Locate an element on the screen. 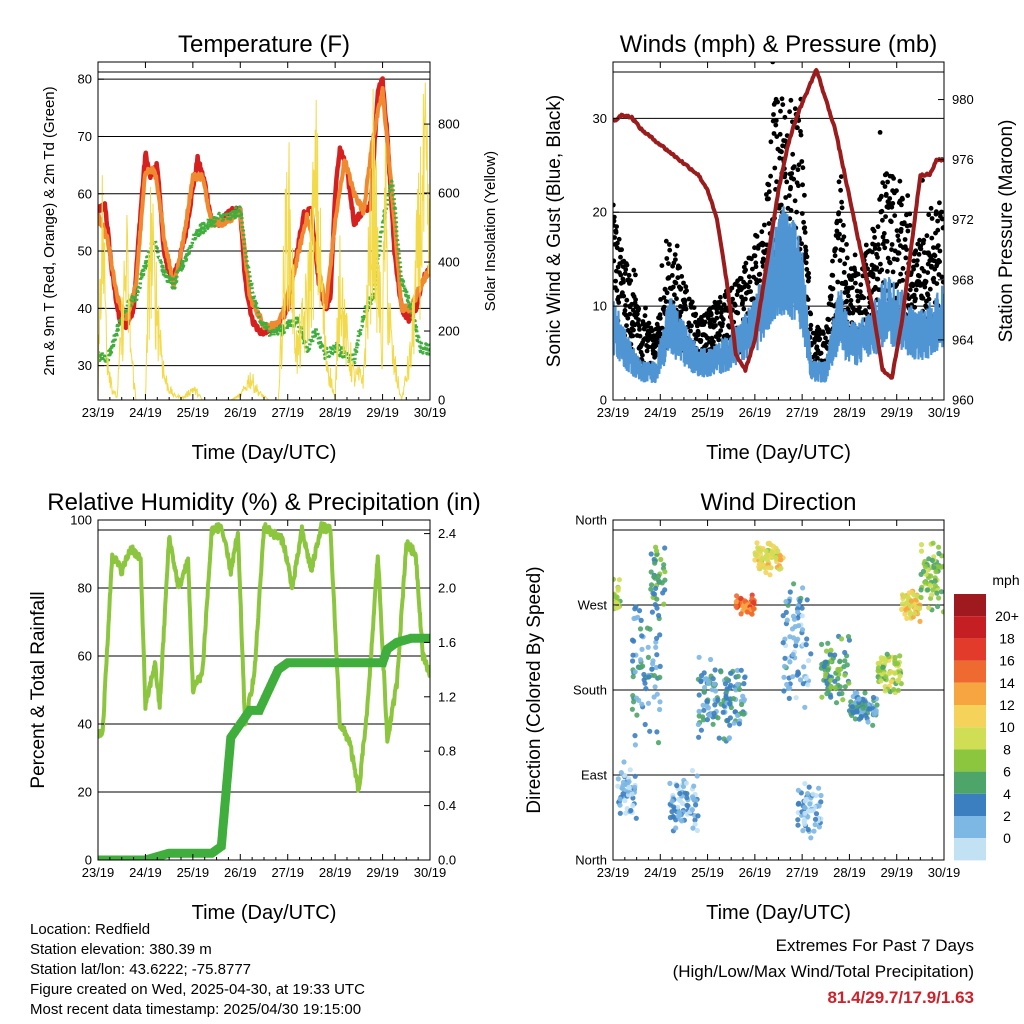  x-tick-label: 28/19 is located at coordinates (335, 412).